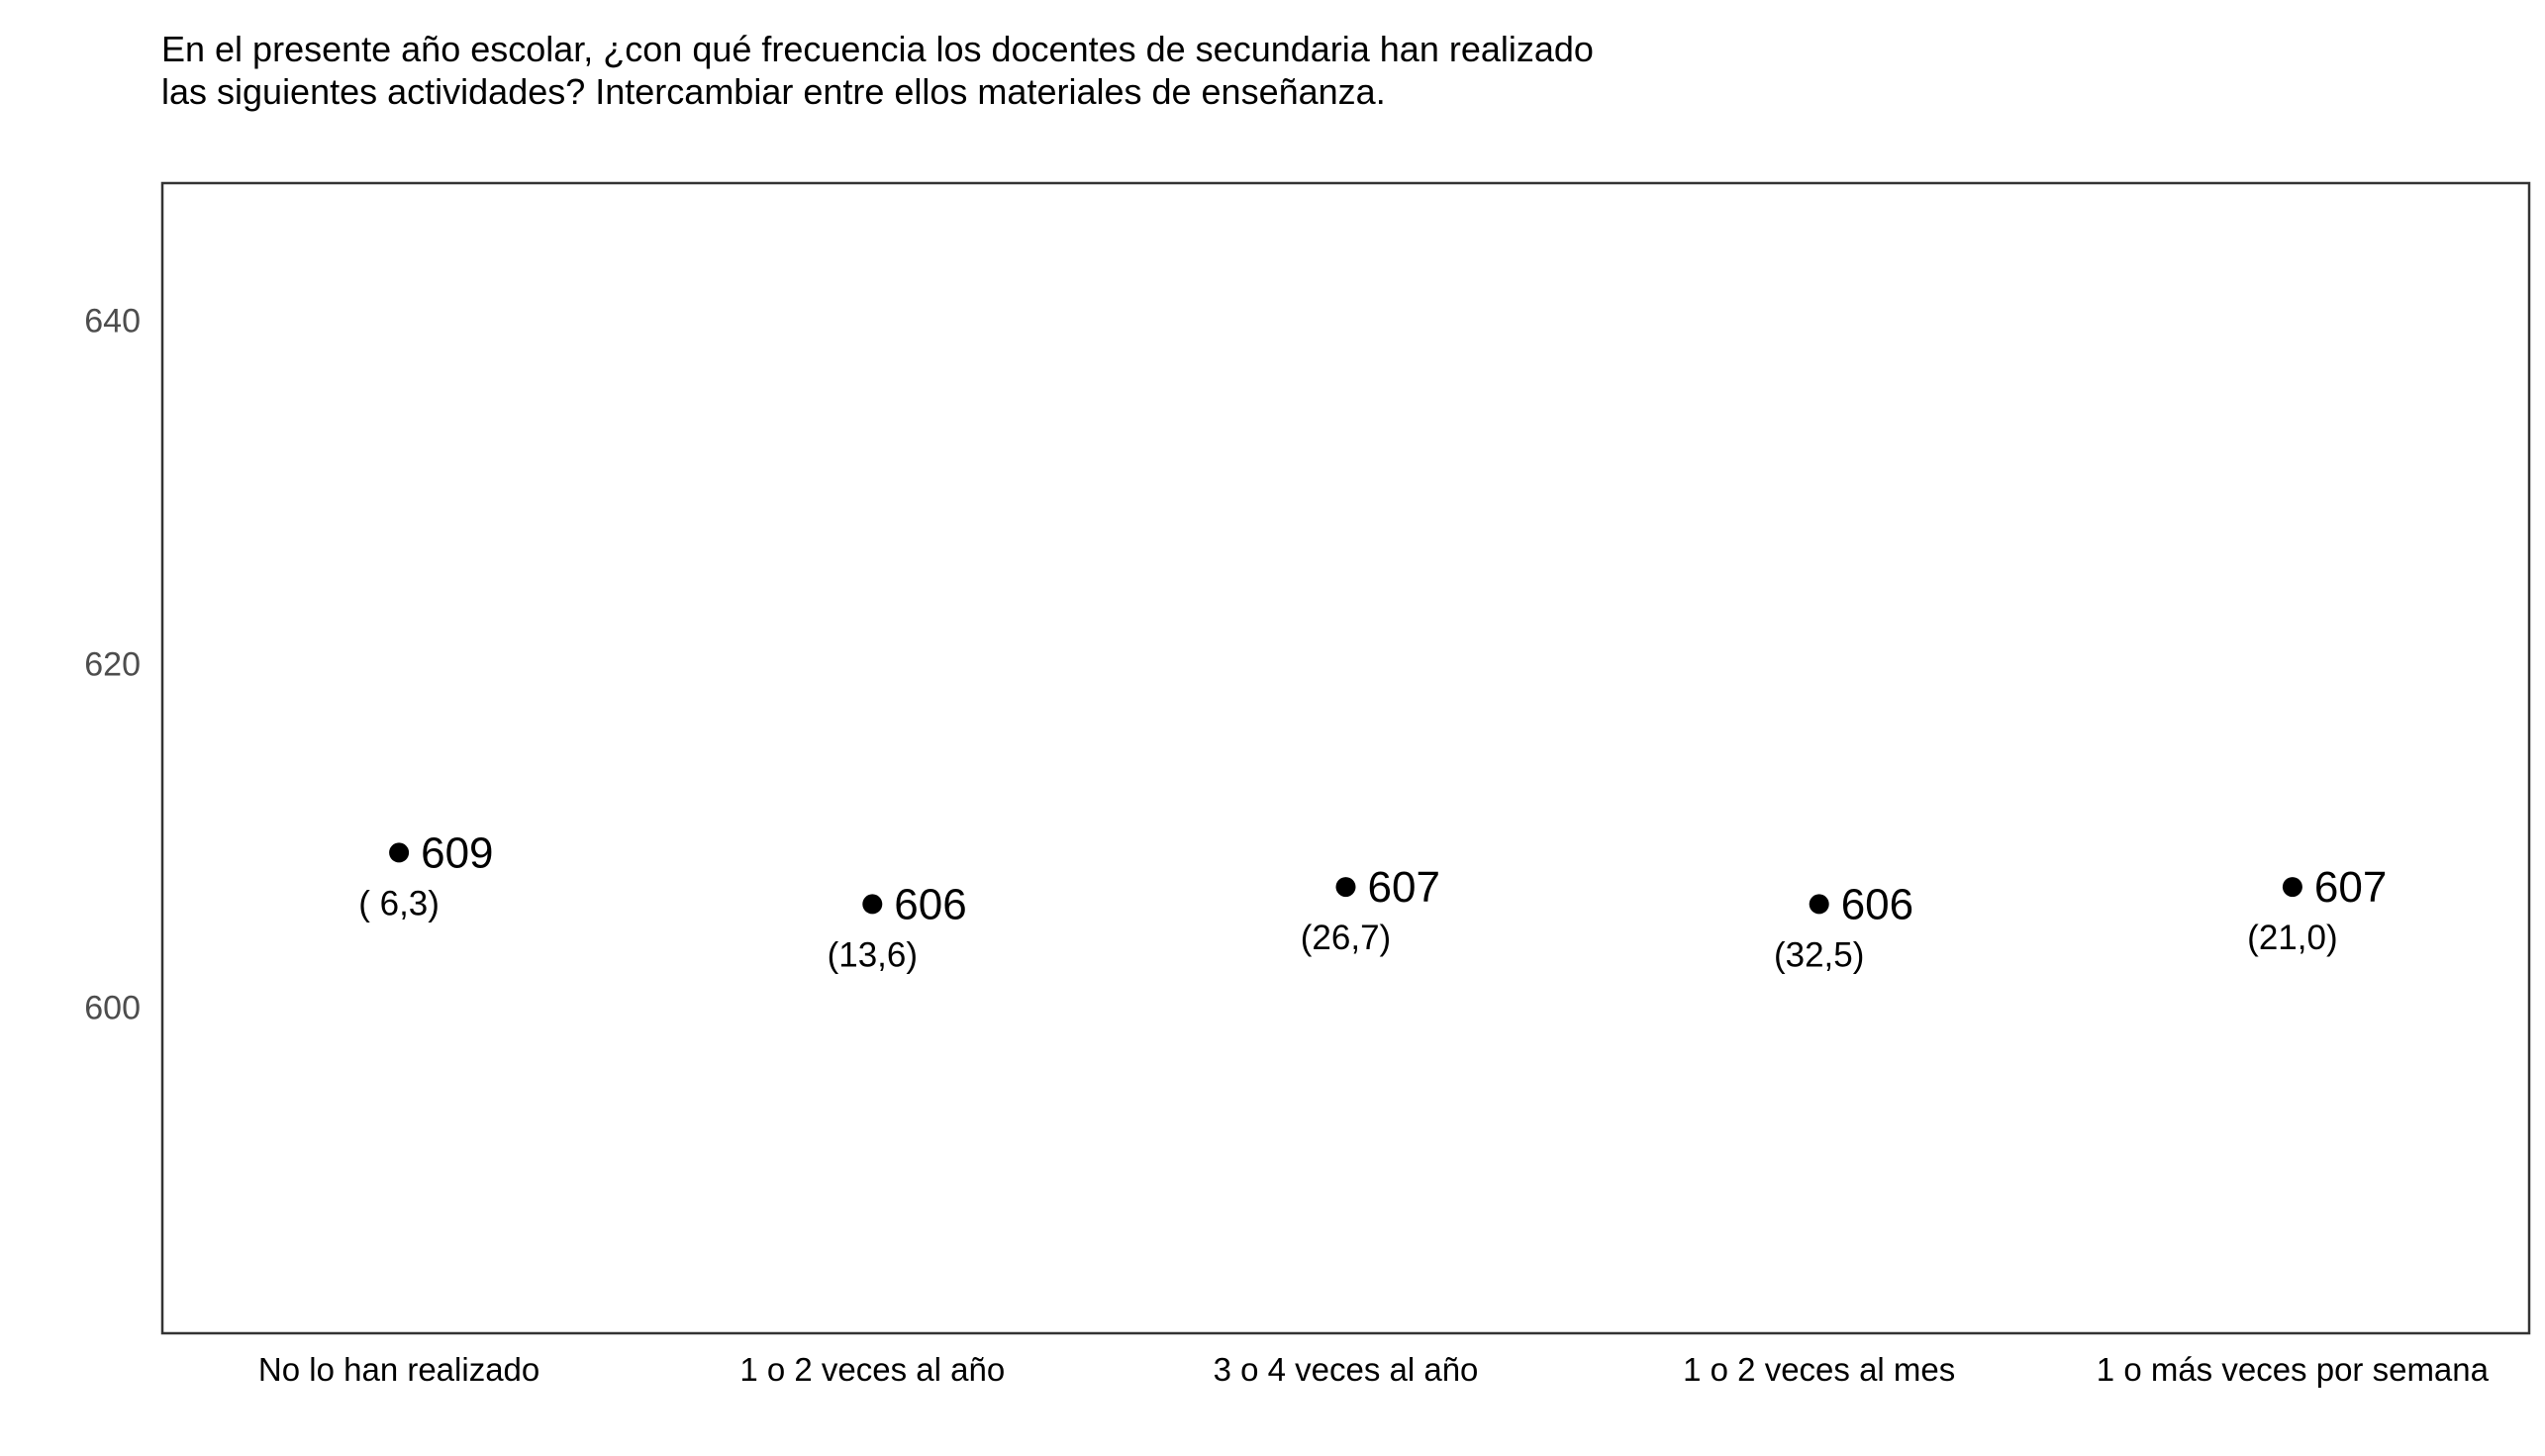 Image resolution: width=2545 pixels, height=1456 pixels. I want to click on y-tick-label: 620, so click(112, 665).